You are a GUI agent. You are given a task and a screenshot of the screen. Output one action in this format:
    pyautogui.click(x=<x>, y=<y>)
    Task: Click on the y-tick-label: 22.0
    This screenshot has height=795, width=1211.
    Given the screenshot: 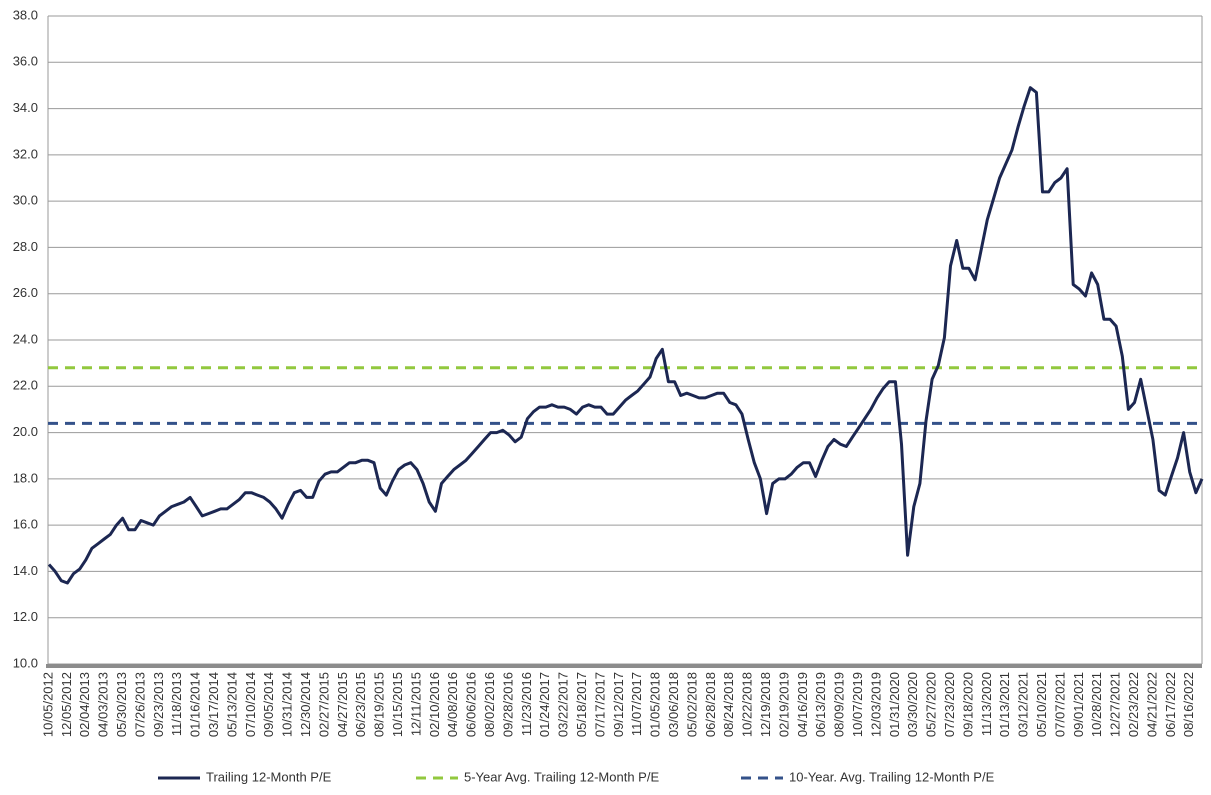 What is the action you would take?
    pyautogui.click(x=25, y=385)
    